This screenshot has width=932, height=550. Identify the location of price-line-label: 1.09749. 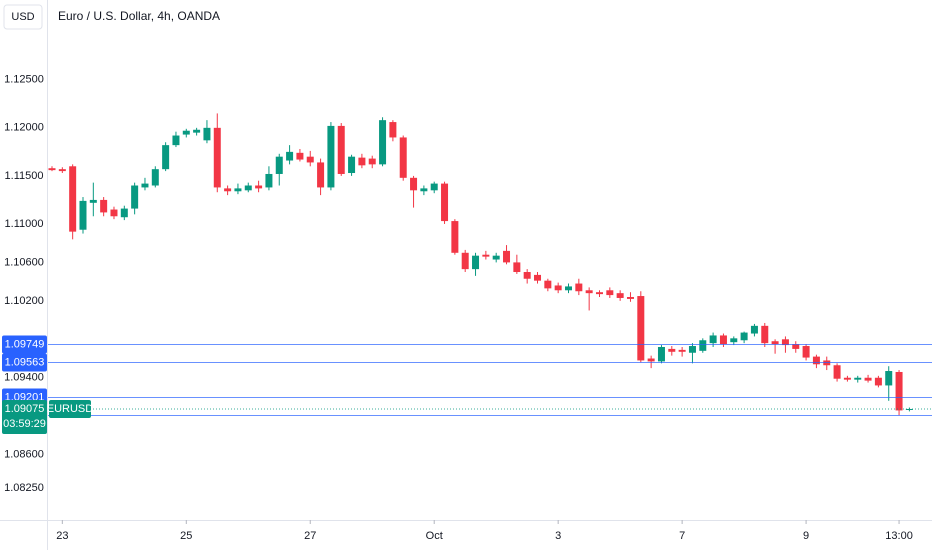
(25, 344).